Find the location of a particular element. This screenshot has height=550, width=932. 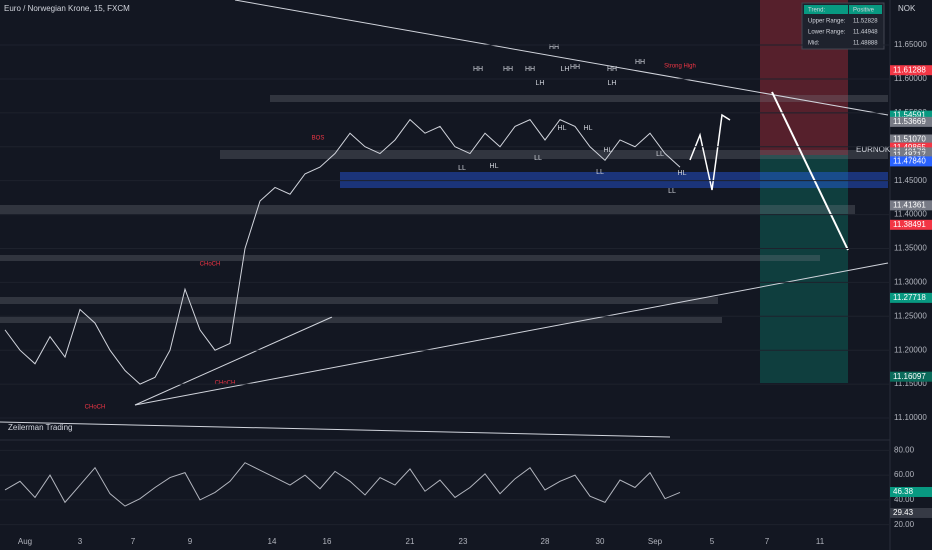

y-tick-label: 11.10000 is located at coordinates (910, 417).